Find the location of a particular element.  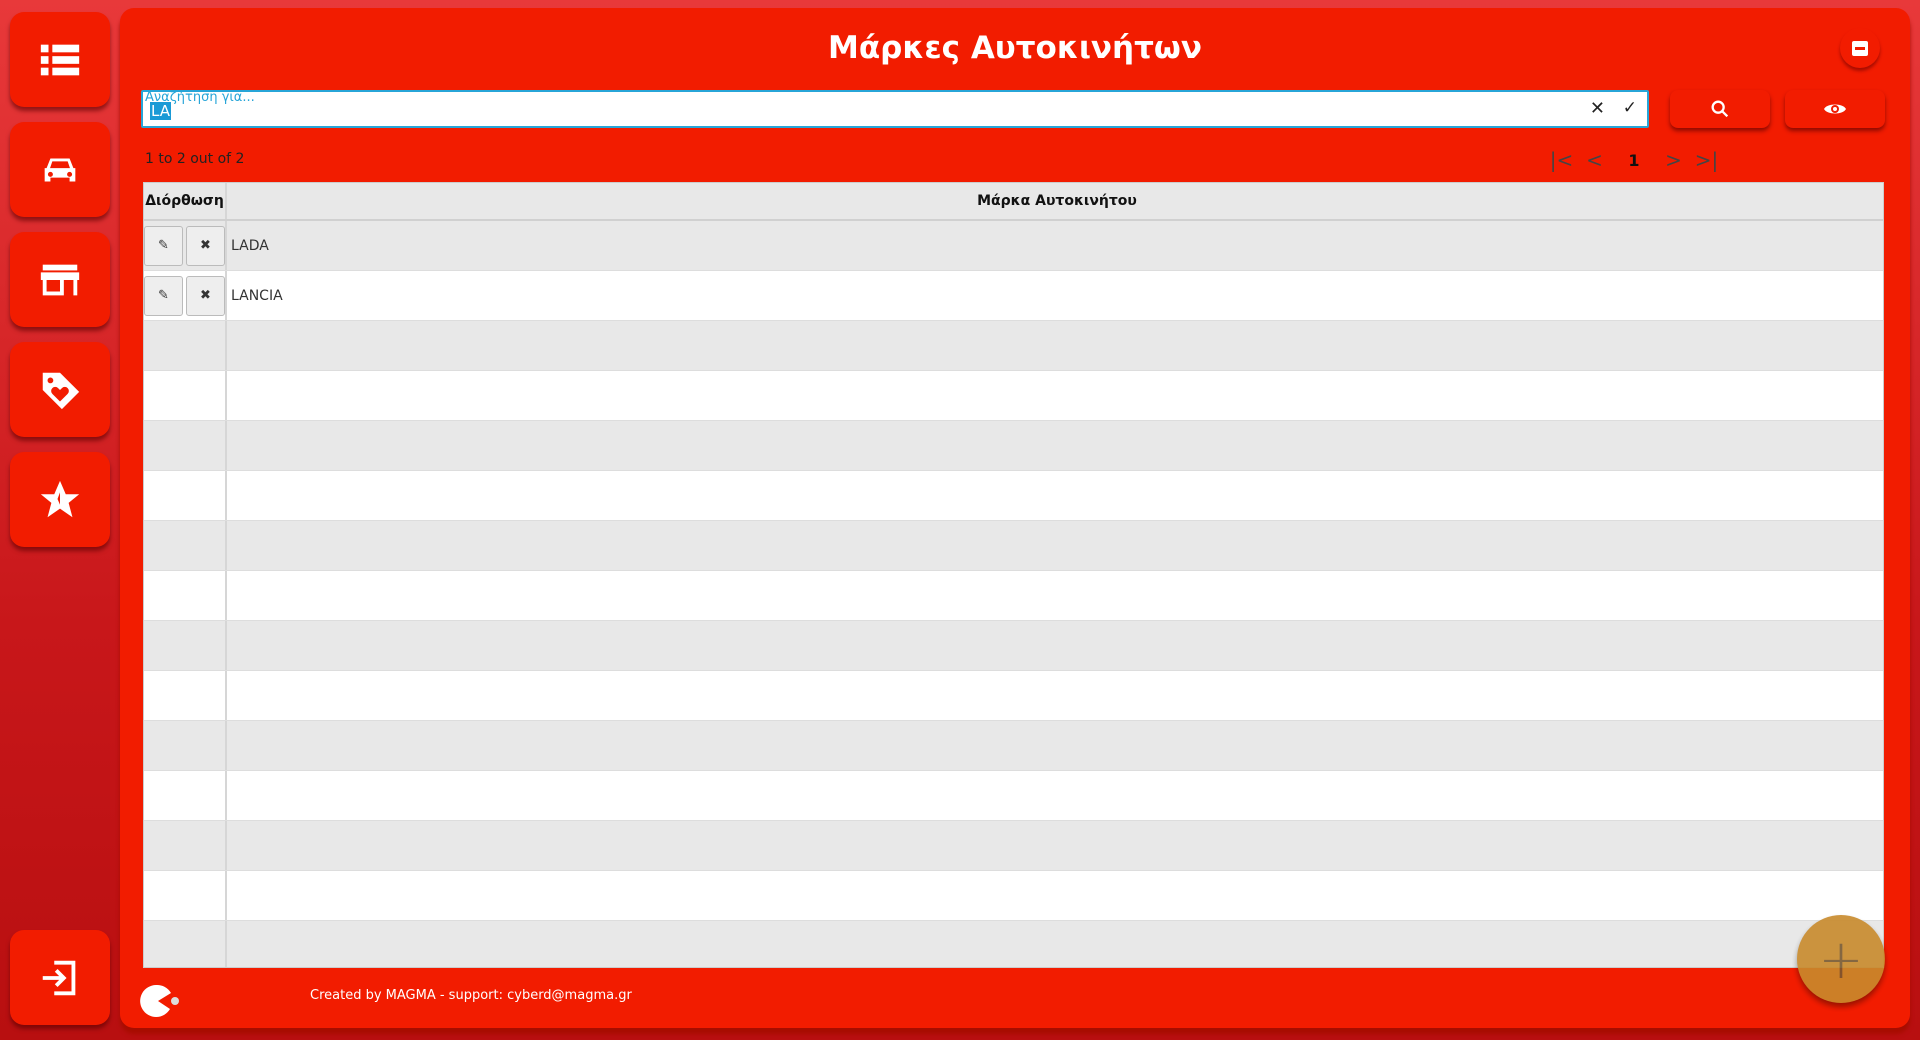

logout-button is located at coordinates (60, 977).